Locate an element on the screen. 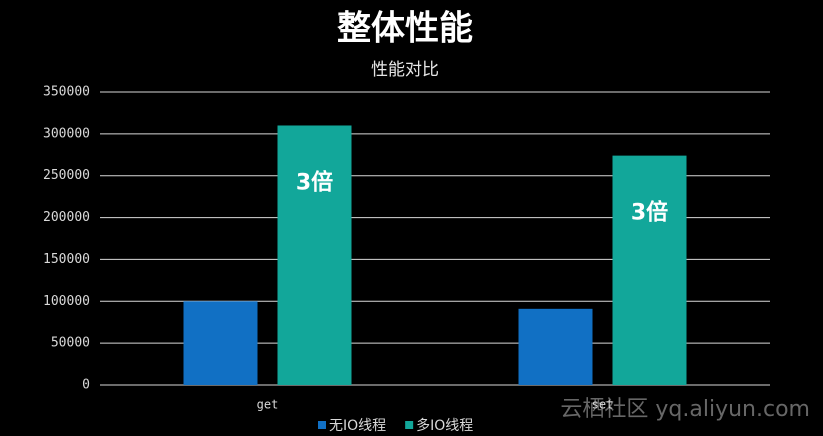 The width and height of the screenshot is (823, 436). legend-label: 多IO线程 is located at coordinates (444, 425).